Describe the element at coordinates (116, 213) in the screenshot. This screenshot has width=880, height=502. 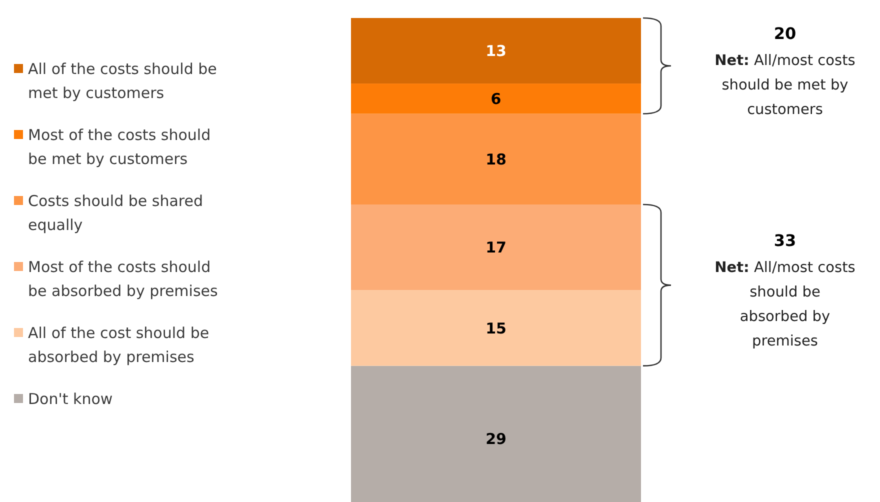
I see `legend-label: Costs should be shared equally` at that location.